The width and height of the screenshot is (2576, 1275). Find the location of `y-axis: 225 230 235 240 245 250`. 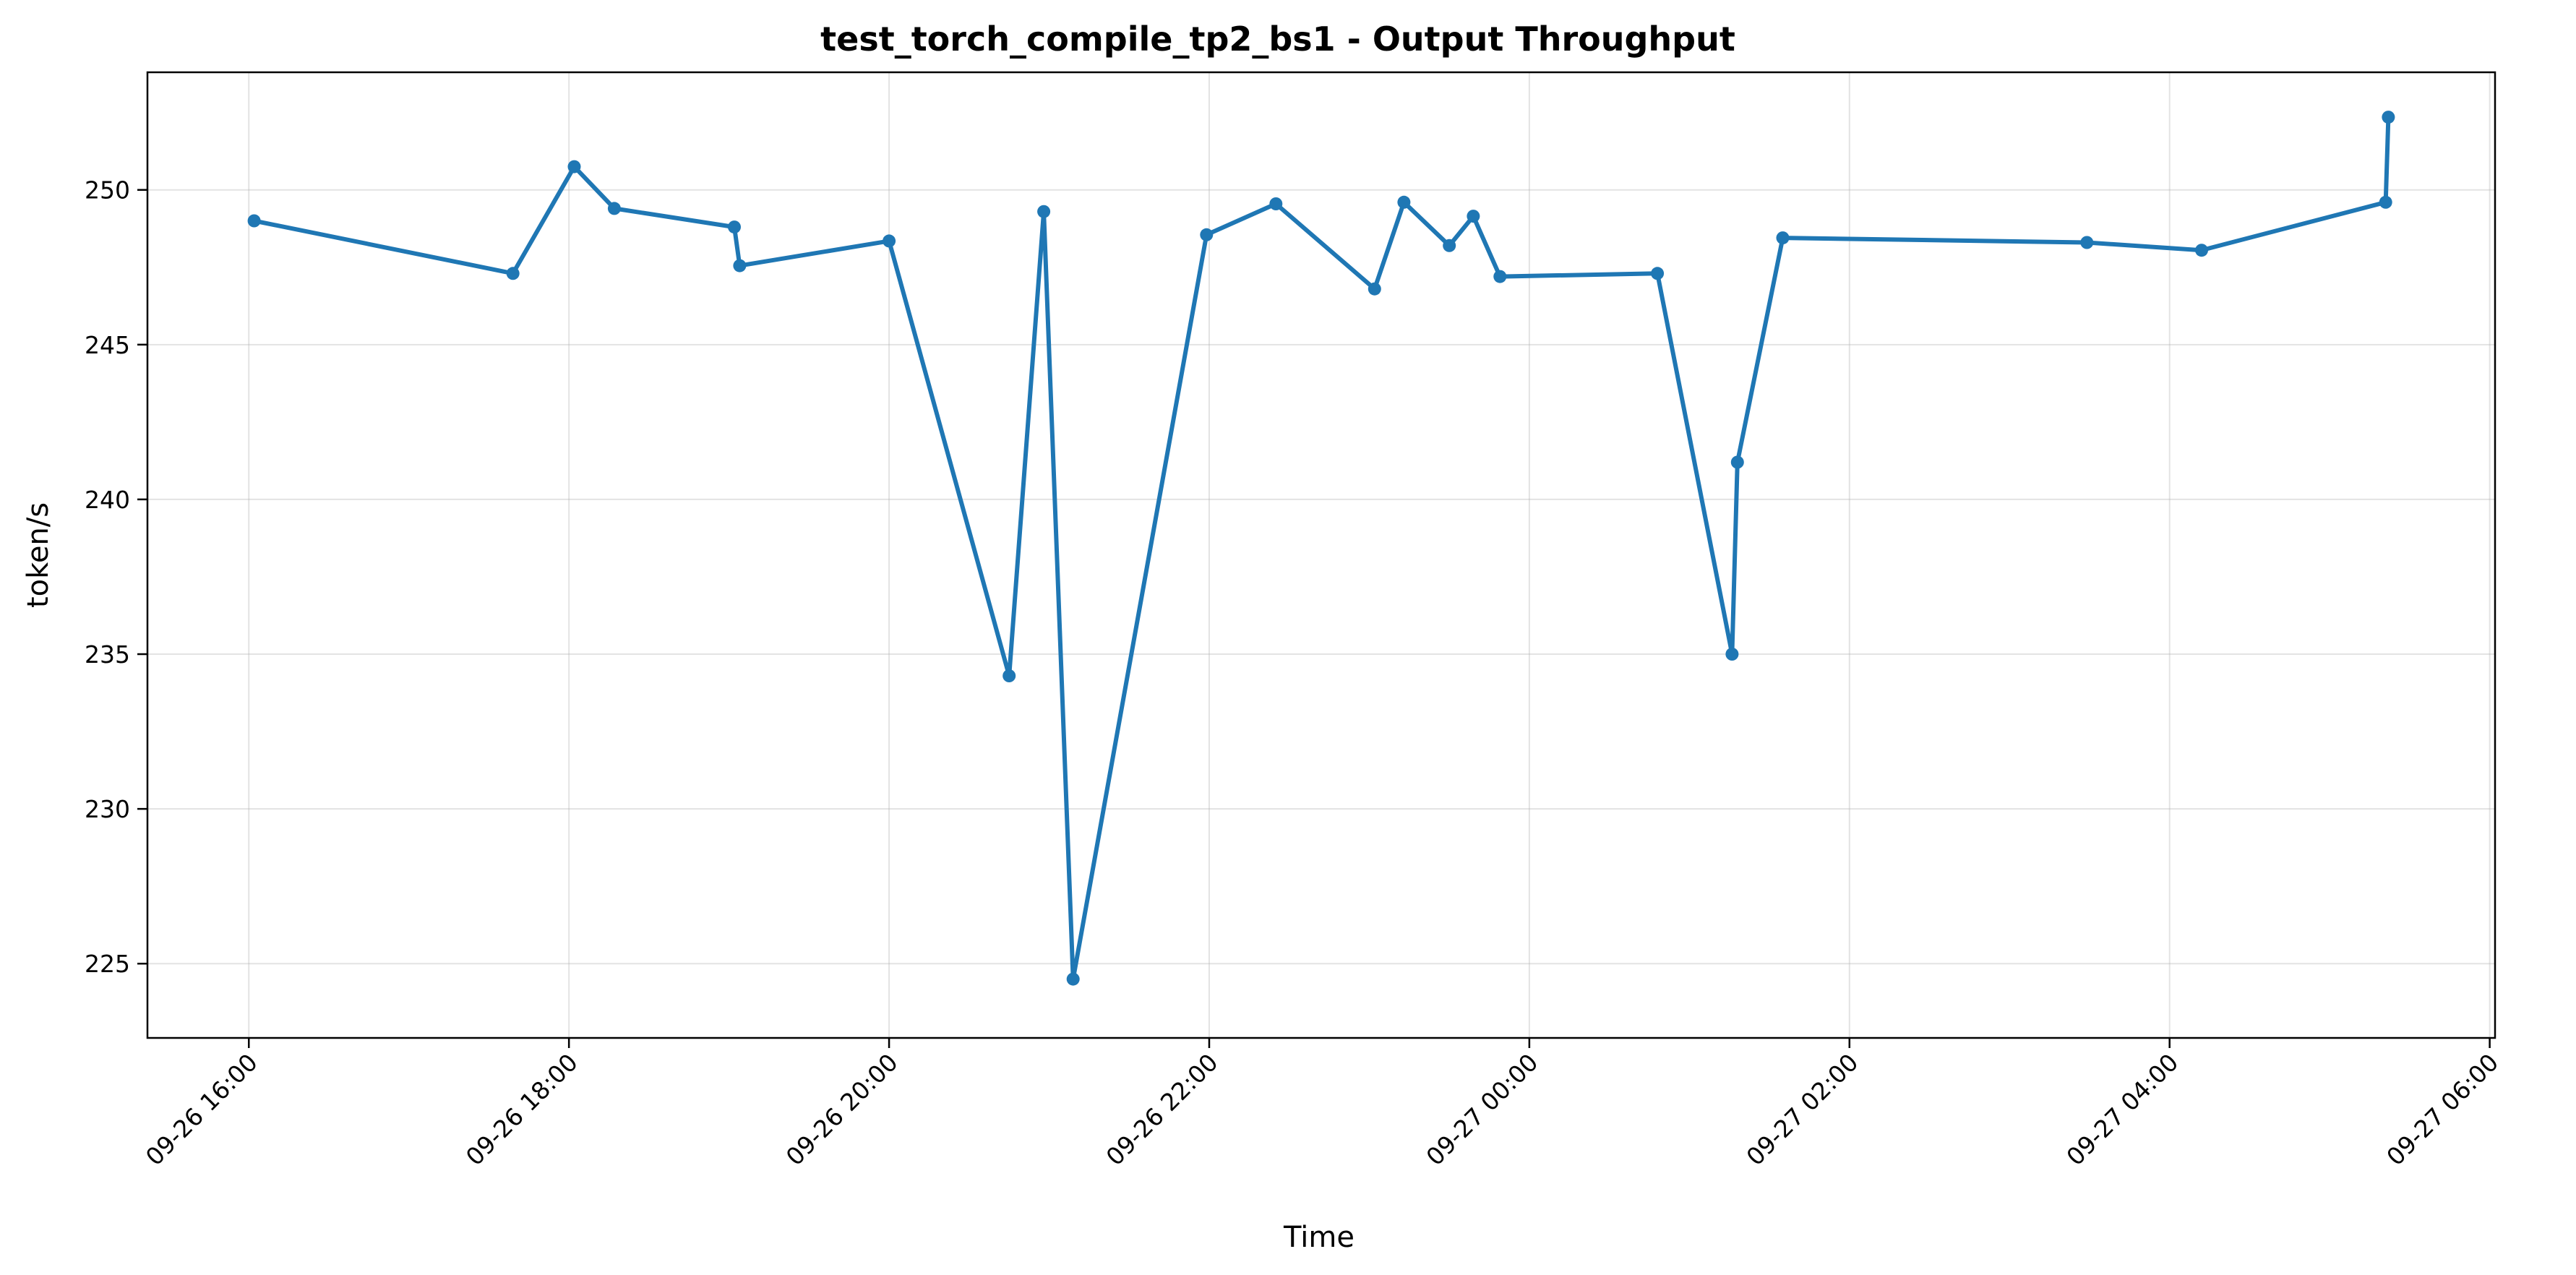

y-axis: 225 230 235 240 245 250 is located at coordinates (116, 577).